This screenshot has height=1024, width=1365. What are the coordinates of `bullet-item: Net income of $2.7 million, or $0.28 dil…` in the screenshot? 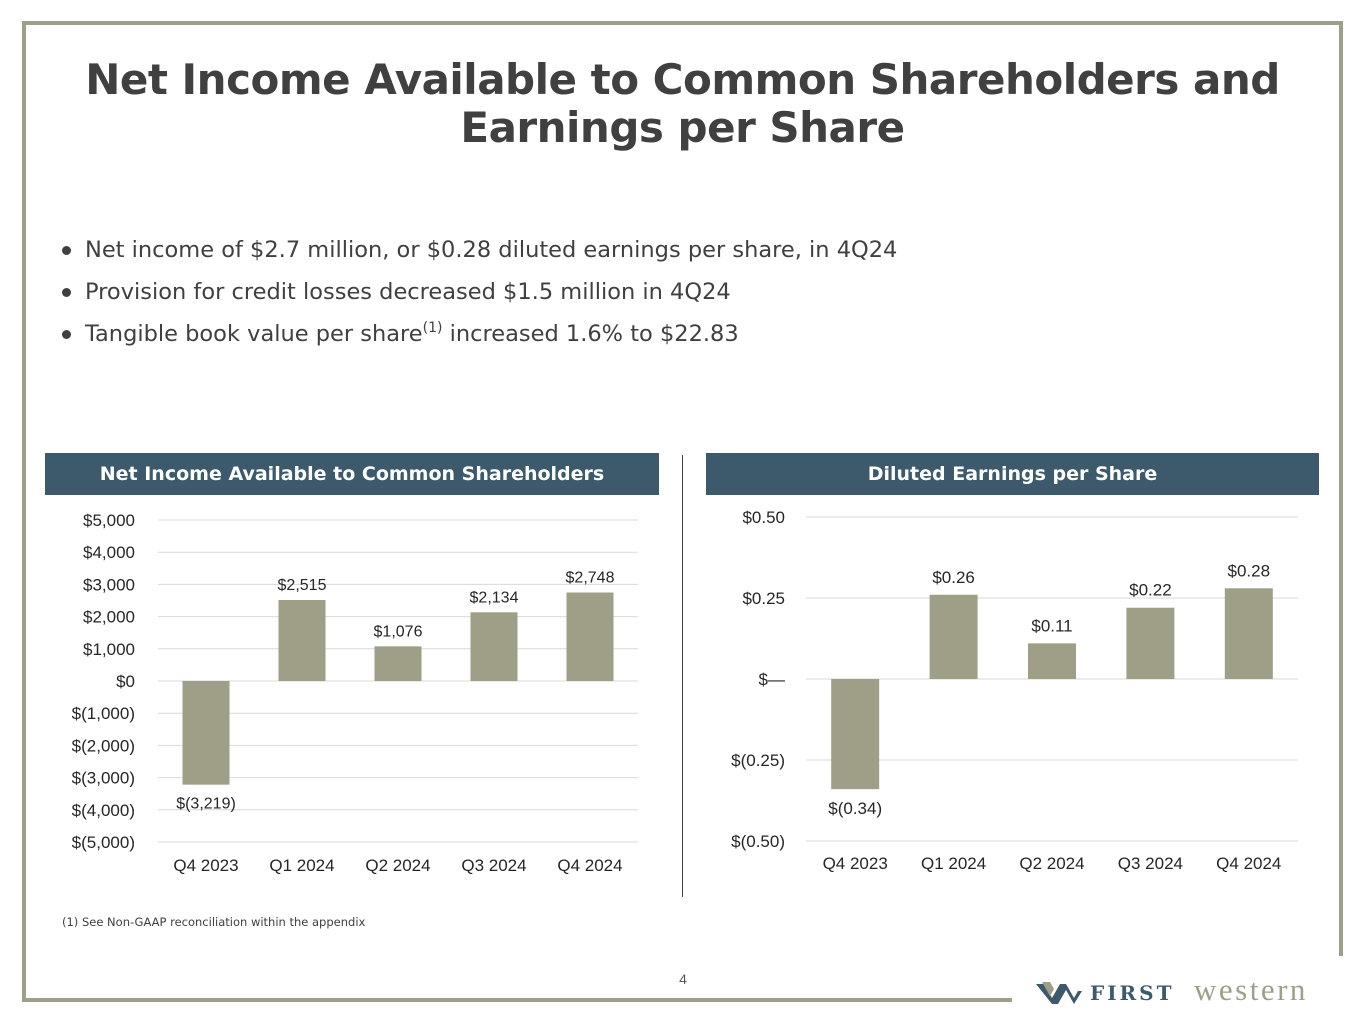 It's located at (478, 253).